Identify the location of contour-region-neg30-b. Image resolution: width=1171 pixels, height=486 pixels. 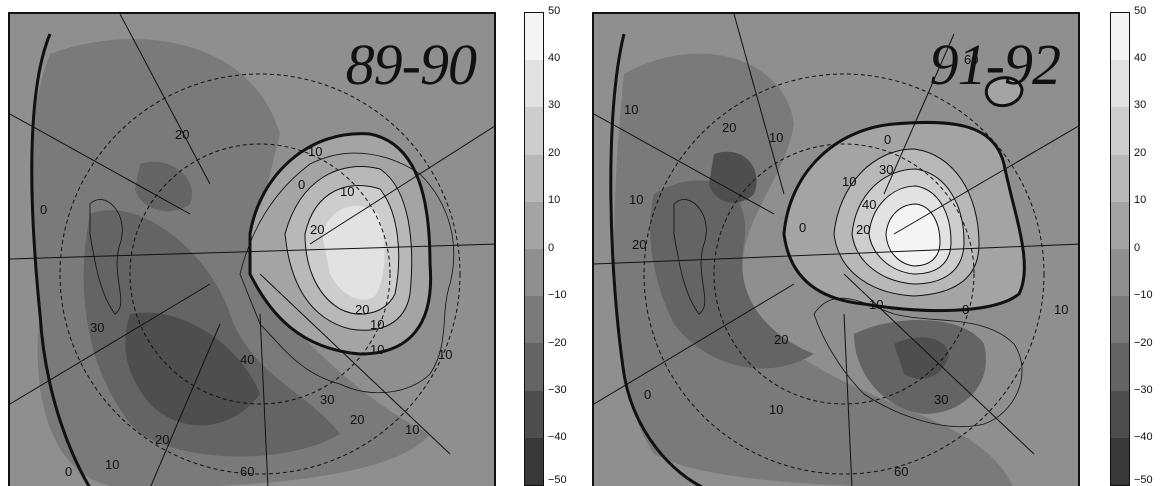
(921, 358).